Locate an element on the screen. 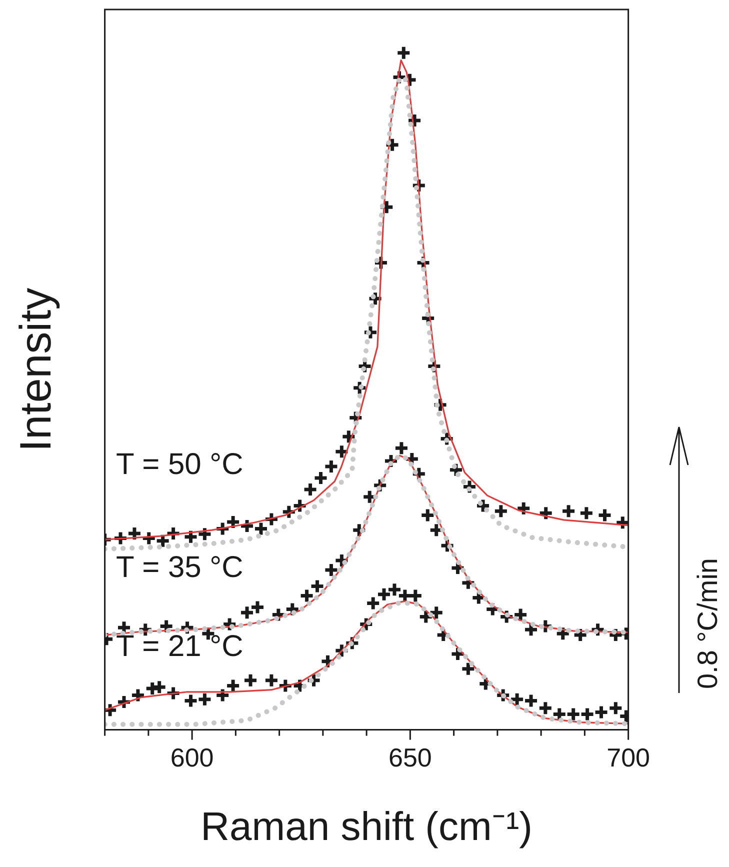 The width and height of the screenshot is (729, 867). x-axis-title: Raman shift (cm⁻¹) is located at coordinates (366, 827).